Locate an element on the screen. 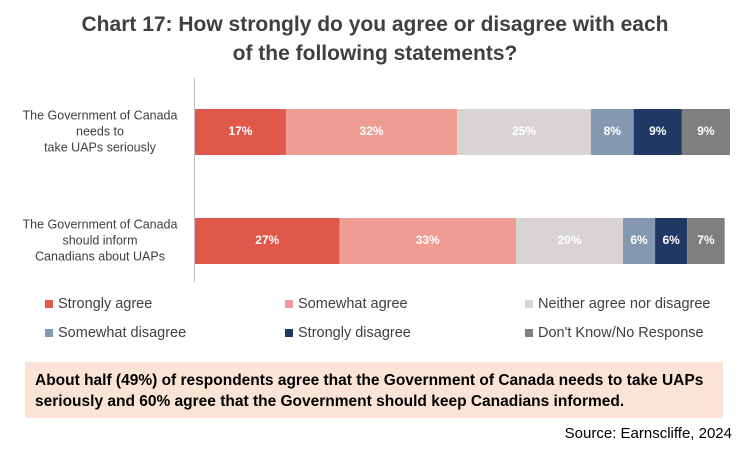 This screenshot has height=452, width=750. value-label: 32% is located at coordinates (372, 131).